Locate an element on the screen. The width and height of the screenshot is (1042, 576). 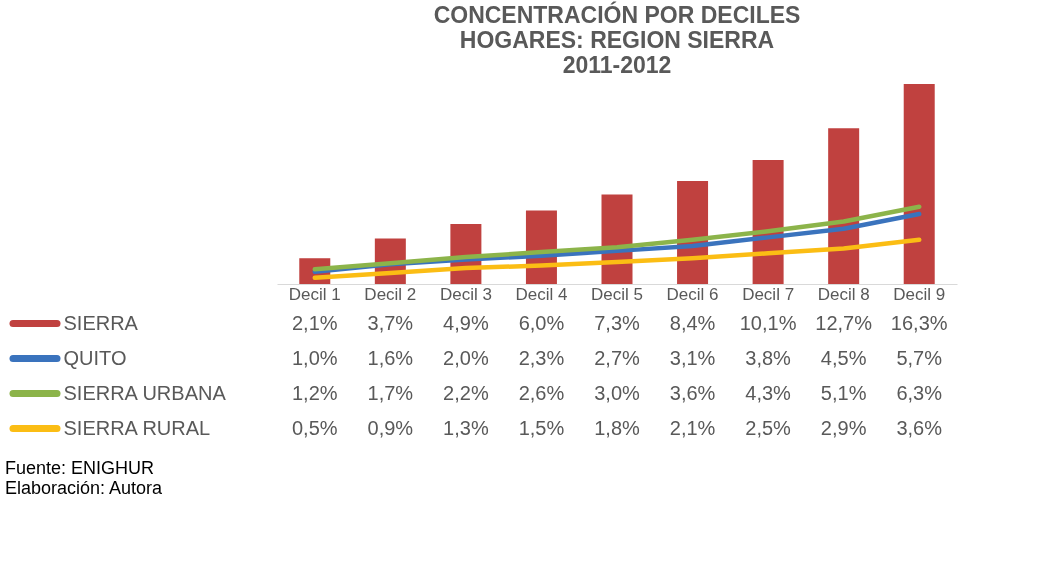
data-label: 7,3% is located at coordinates (617, 322).